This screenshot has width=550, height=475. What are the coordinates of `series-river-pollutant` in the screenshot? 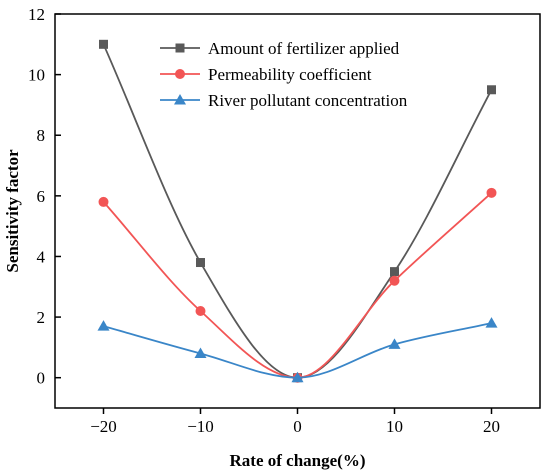 It's located at (297, 350).